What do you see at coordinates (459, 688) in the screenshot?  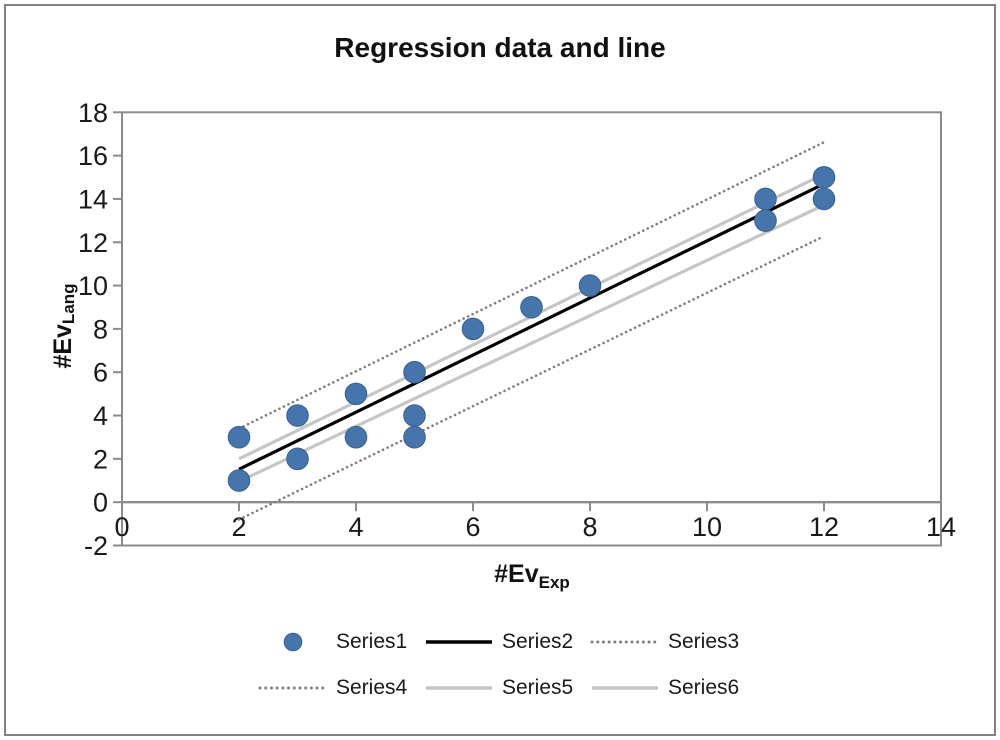 I see `legend-line-marker-icon-series5` at bounding box center [459, 688].